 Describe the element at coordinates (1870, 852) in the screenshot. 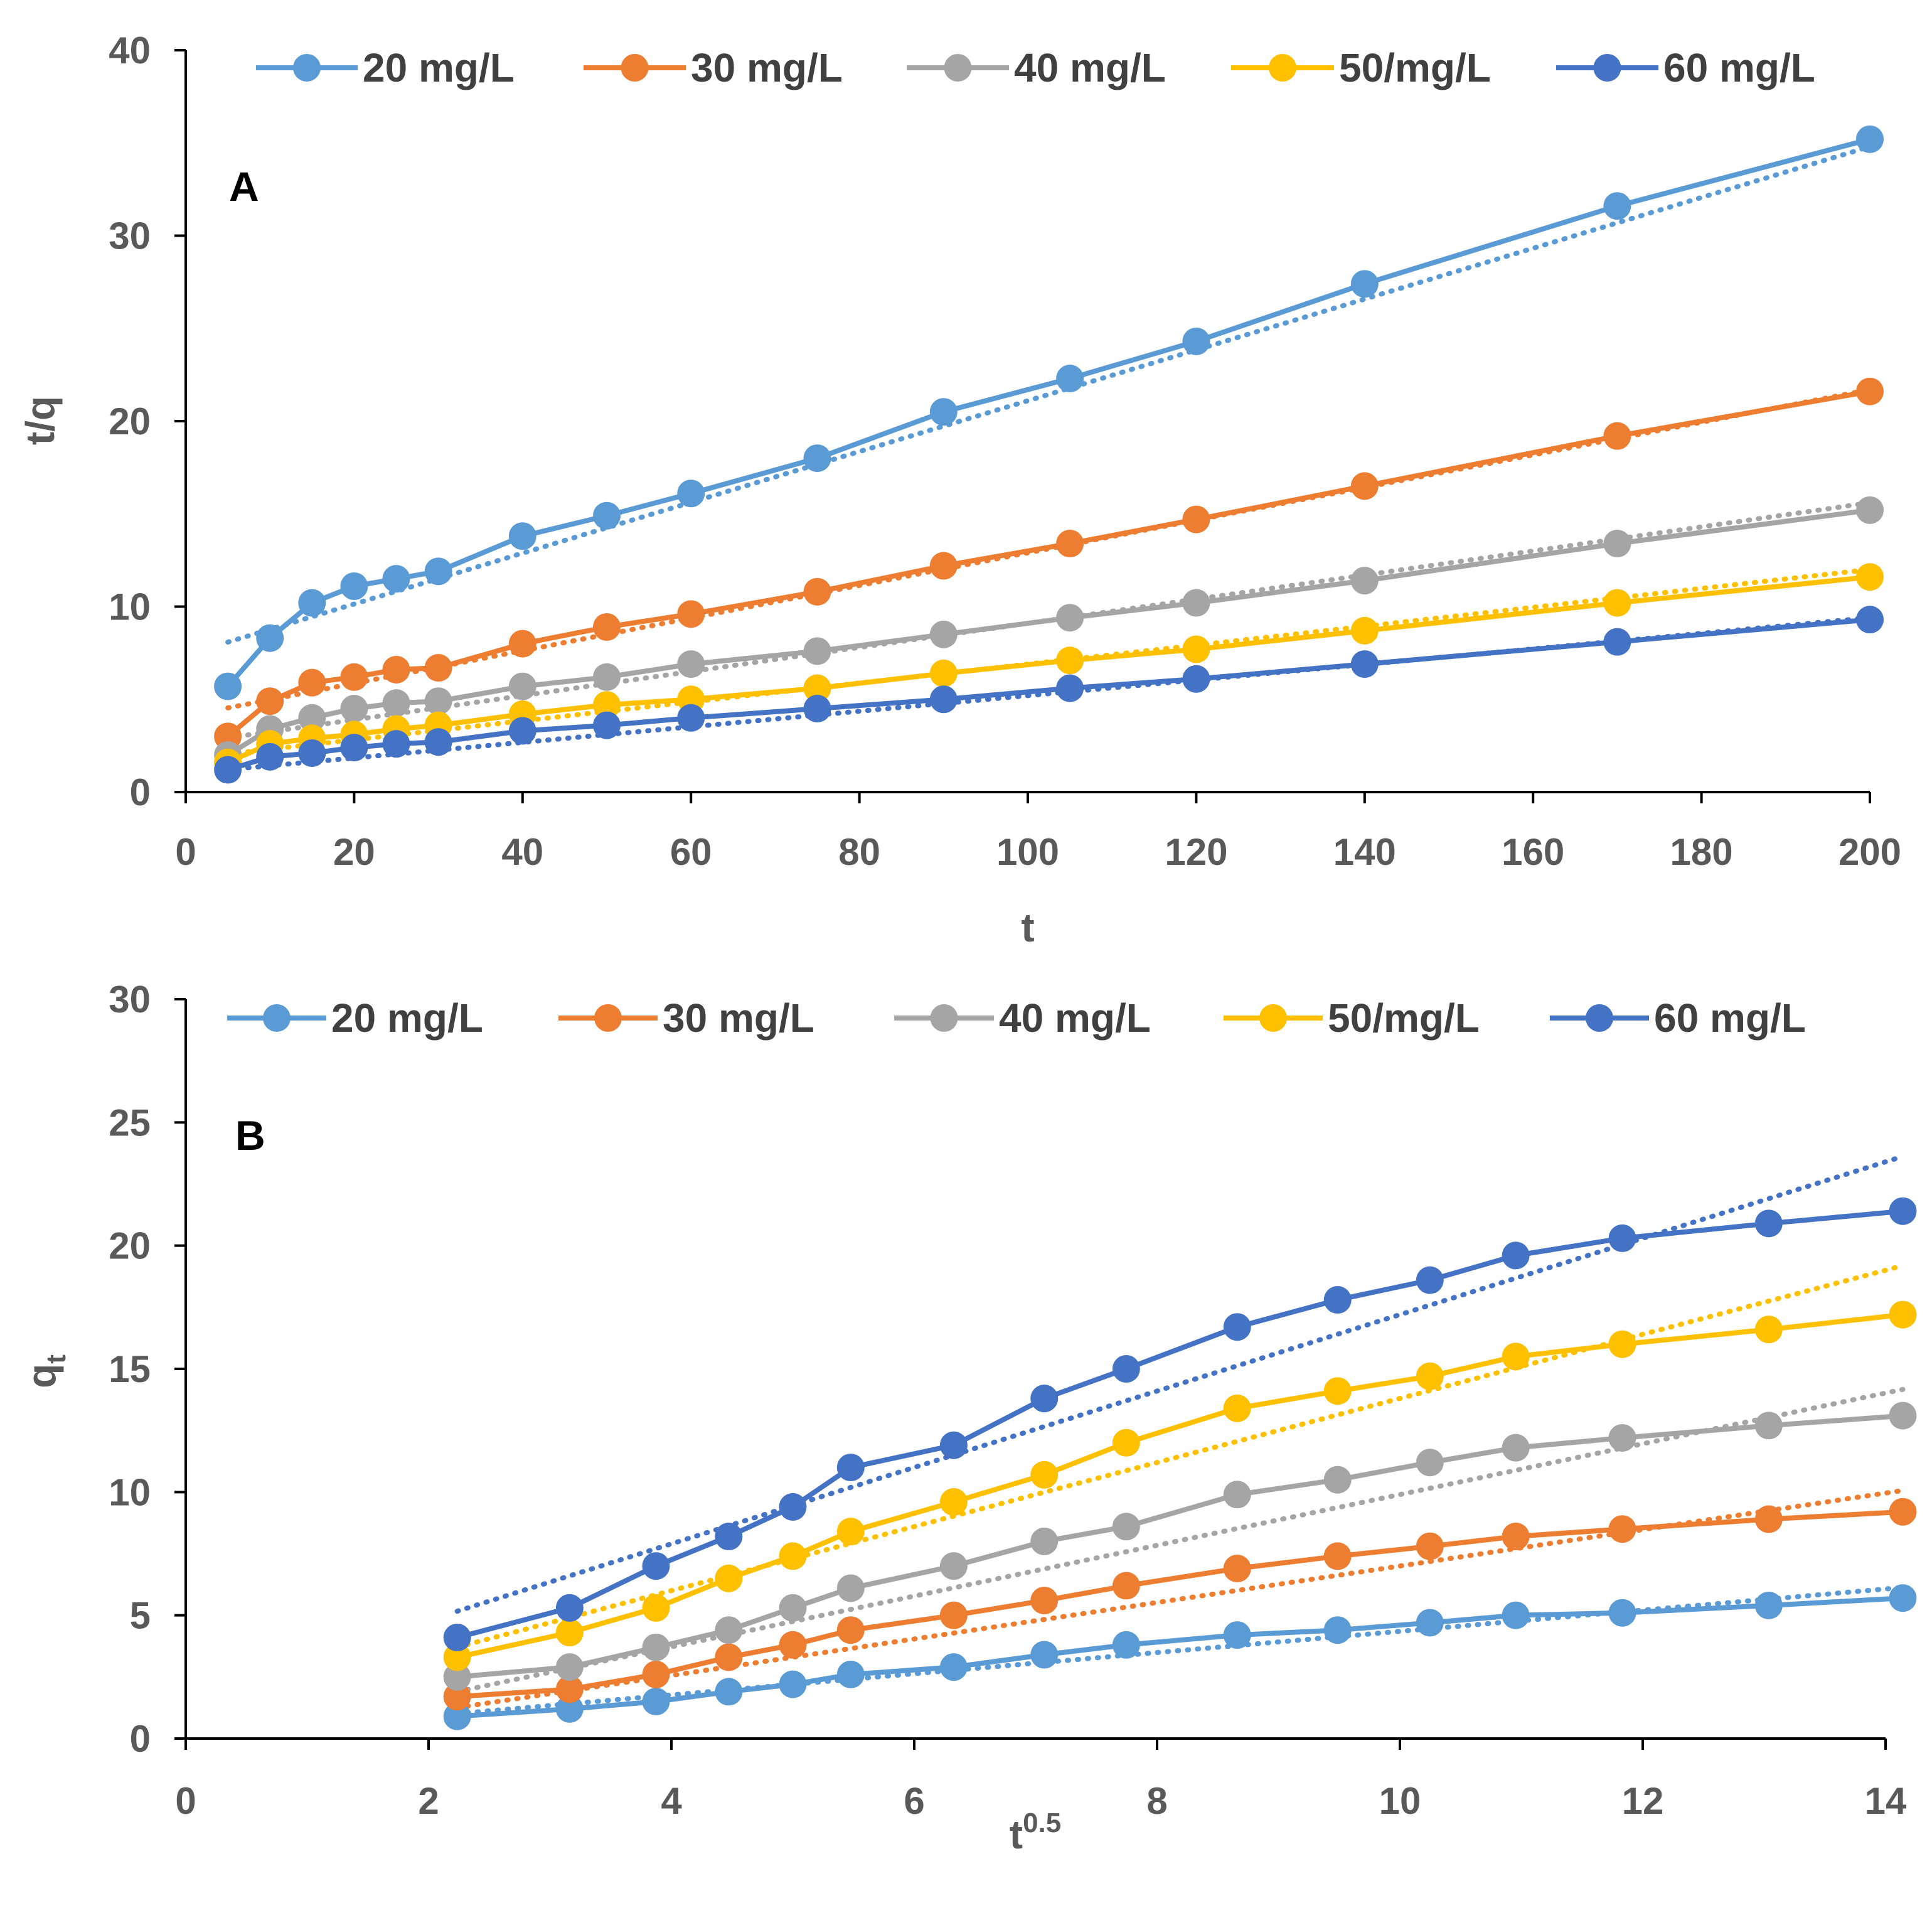

I see `x-tick-label: 200` at that location.